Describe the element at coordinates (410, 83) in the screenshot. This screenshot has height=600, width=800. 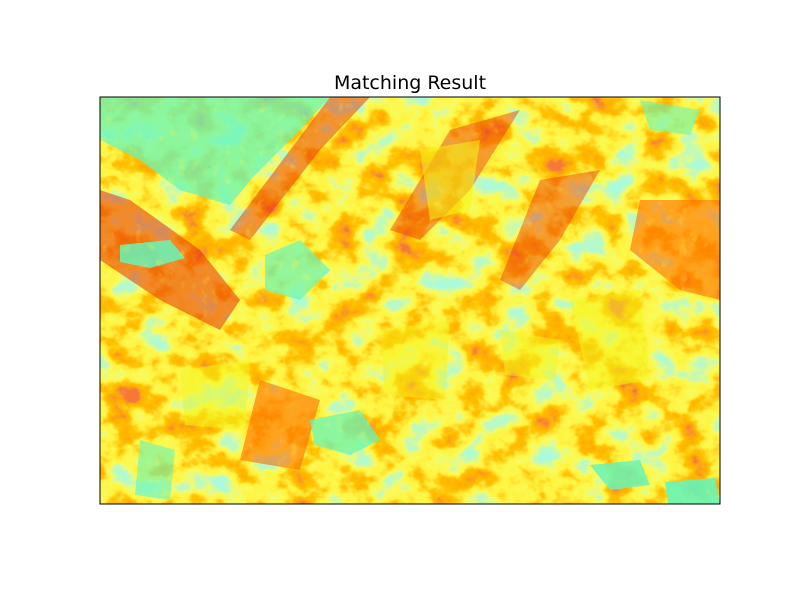
I see `chart-title: Matching Result` at that location.